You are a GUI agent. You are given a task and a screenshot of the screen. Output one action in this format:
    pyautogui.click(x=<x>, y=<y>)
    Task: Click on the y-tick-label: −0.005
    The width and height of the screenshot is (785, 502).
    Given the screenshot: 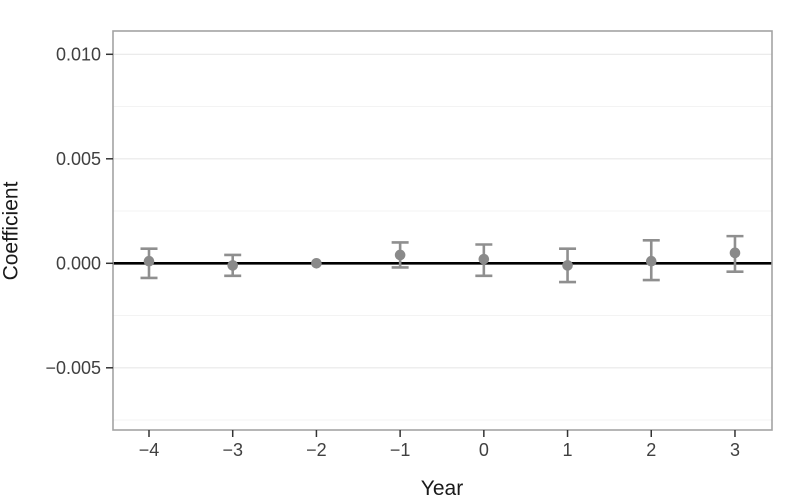 What is the action you would take?
    pyautogui.click(x=73, y=368)
    